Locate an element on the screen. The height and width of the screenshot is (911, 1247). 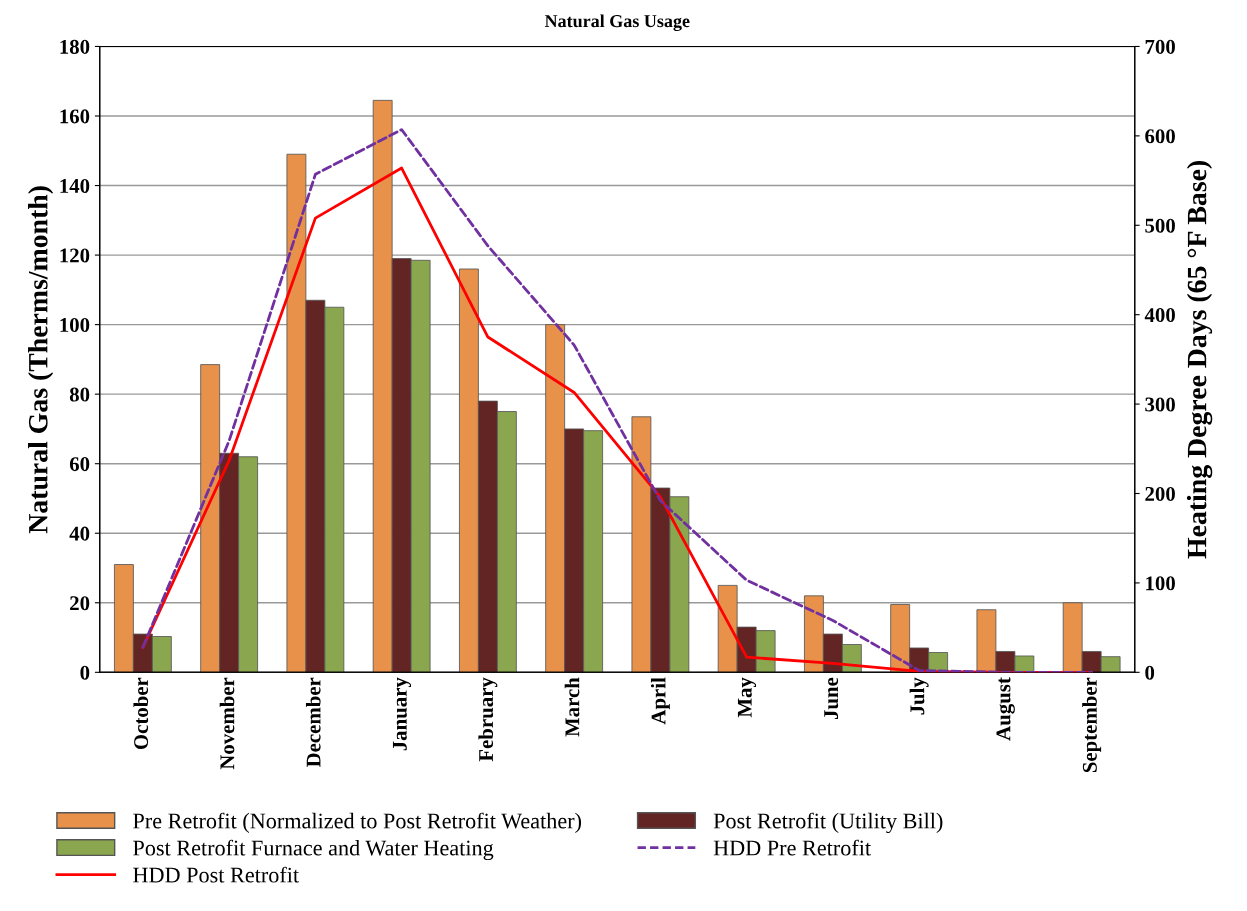
y-tick-label: 100 is located at coordinates (75, 325).